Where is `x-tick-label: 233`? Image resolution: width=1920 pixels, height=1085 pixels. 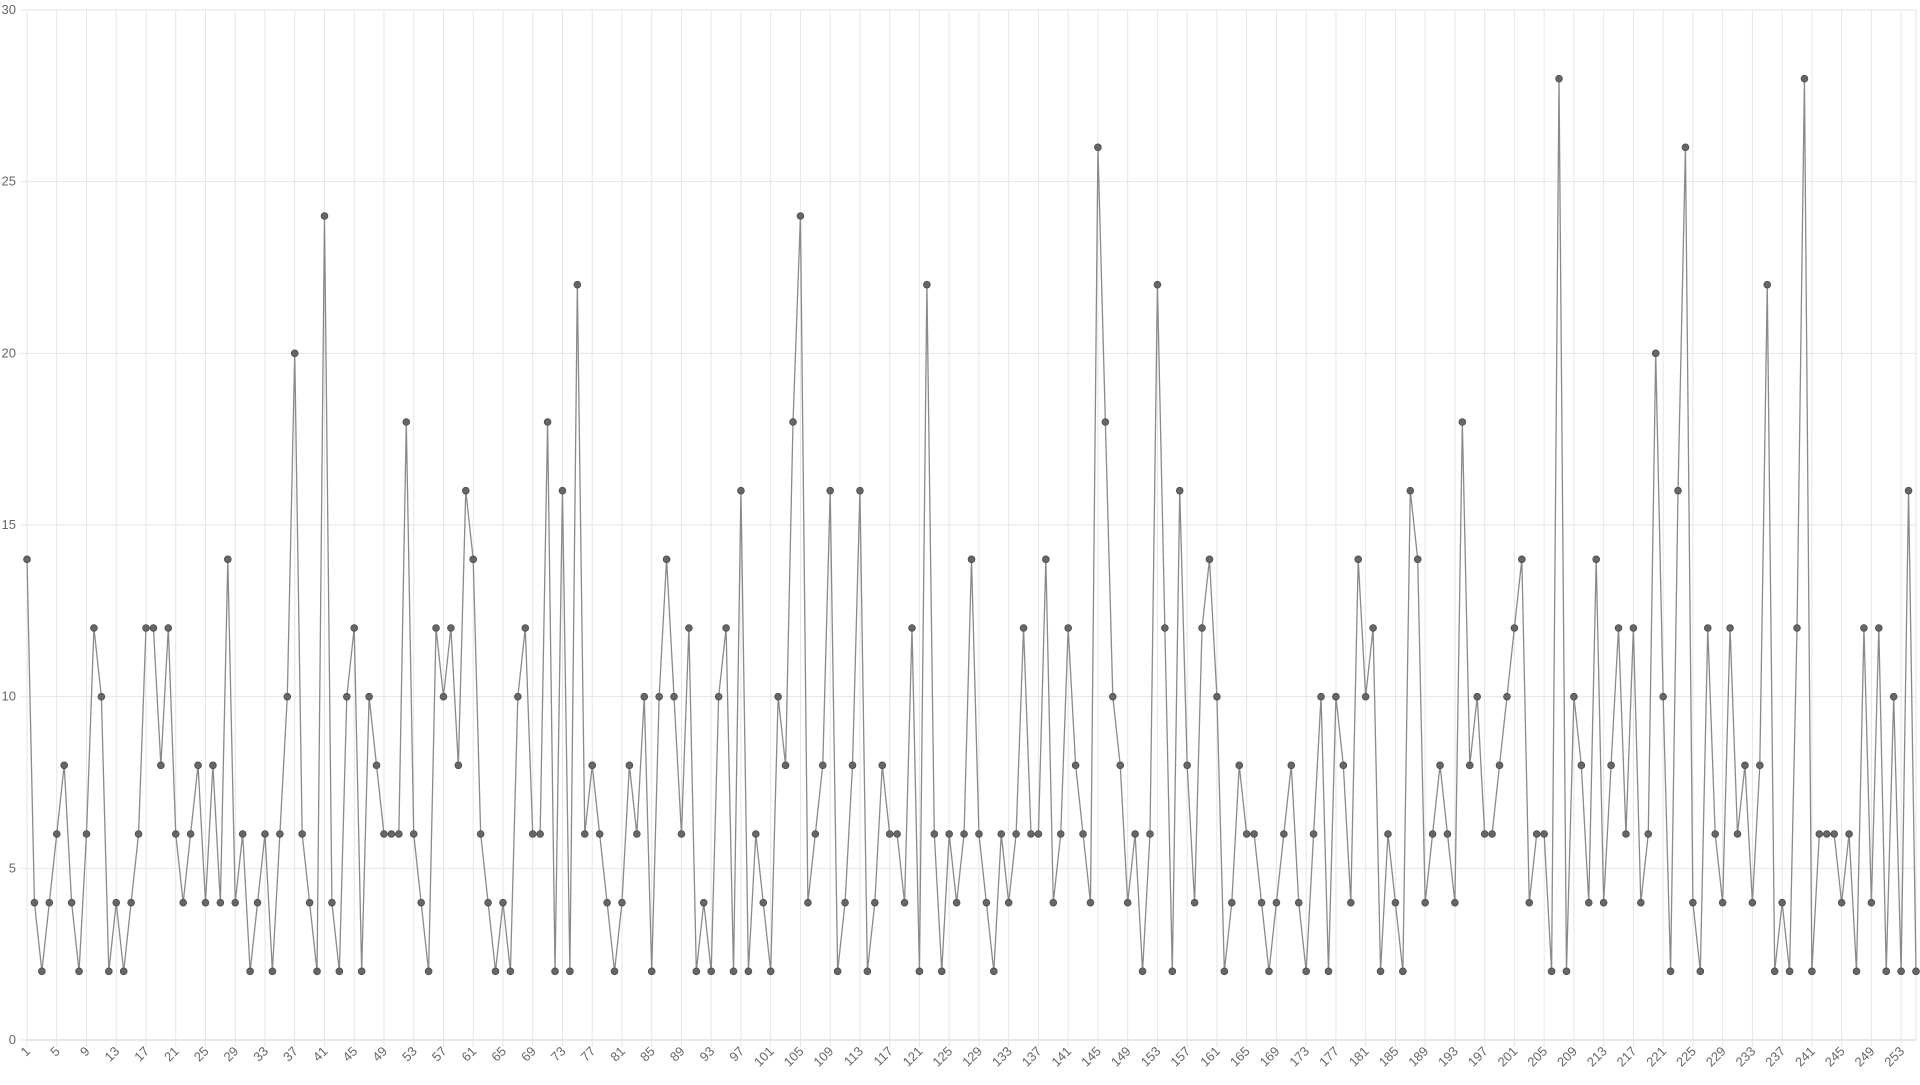 x-tick-label: 233 is located at coordinates (1746, 1057).